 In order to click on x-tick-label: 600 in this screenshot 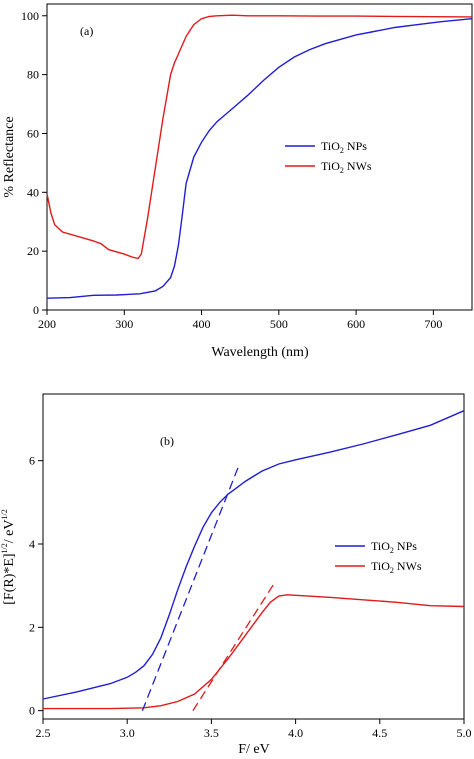, I will do `click(356, 324)`.